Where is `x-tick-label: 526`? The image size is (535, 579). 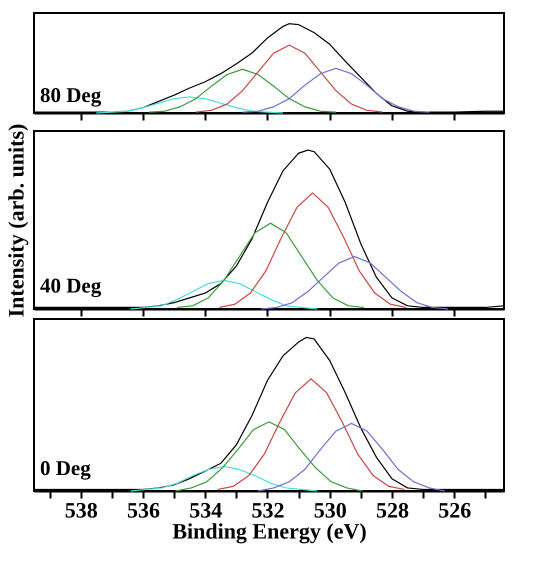
x-tick-label: 526 is located at coordinates (455, 510).